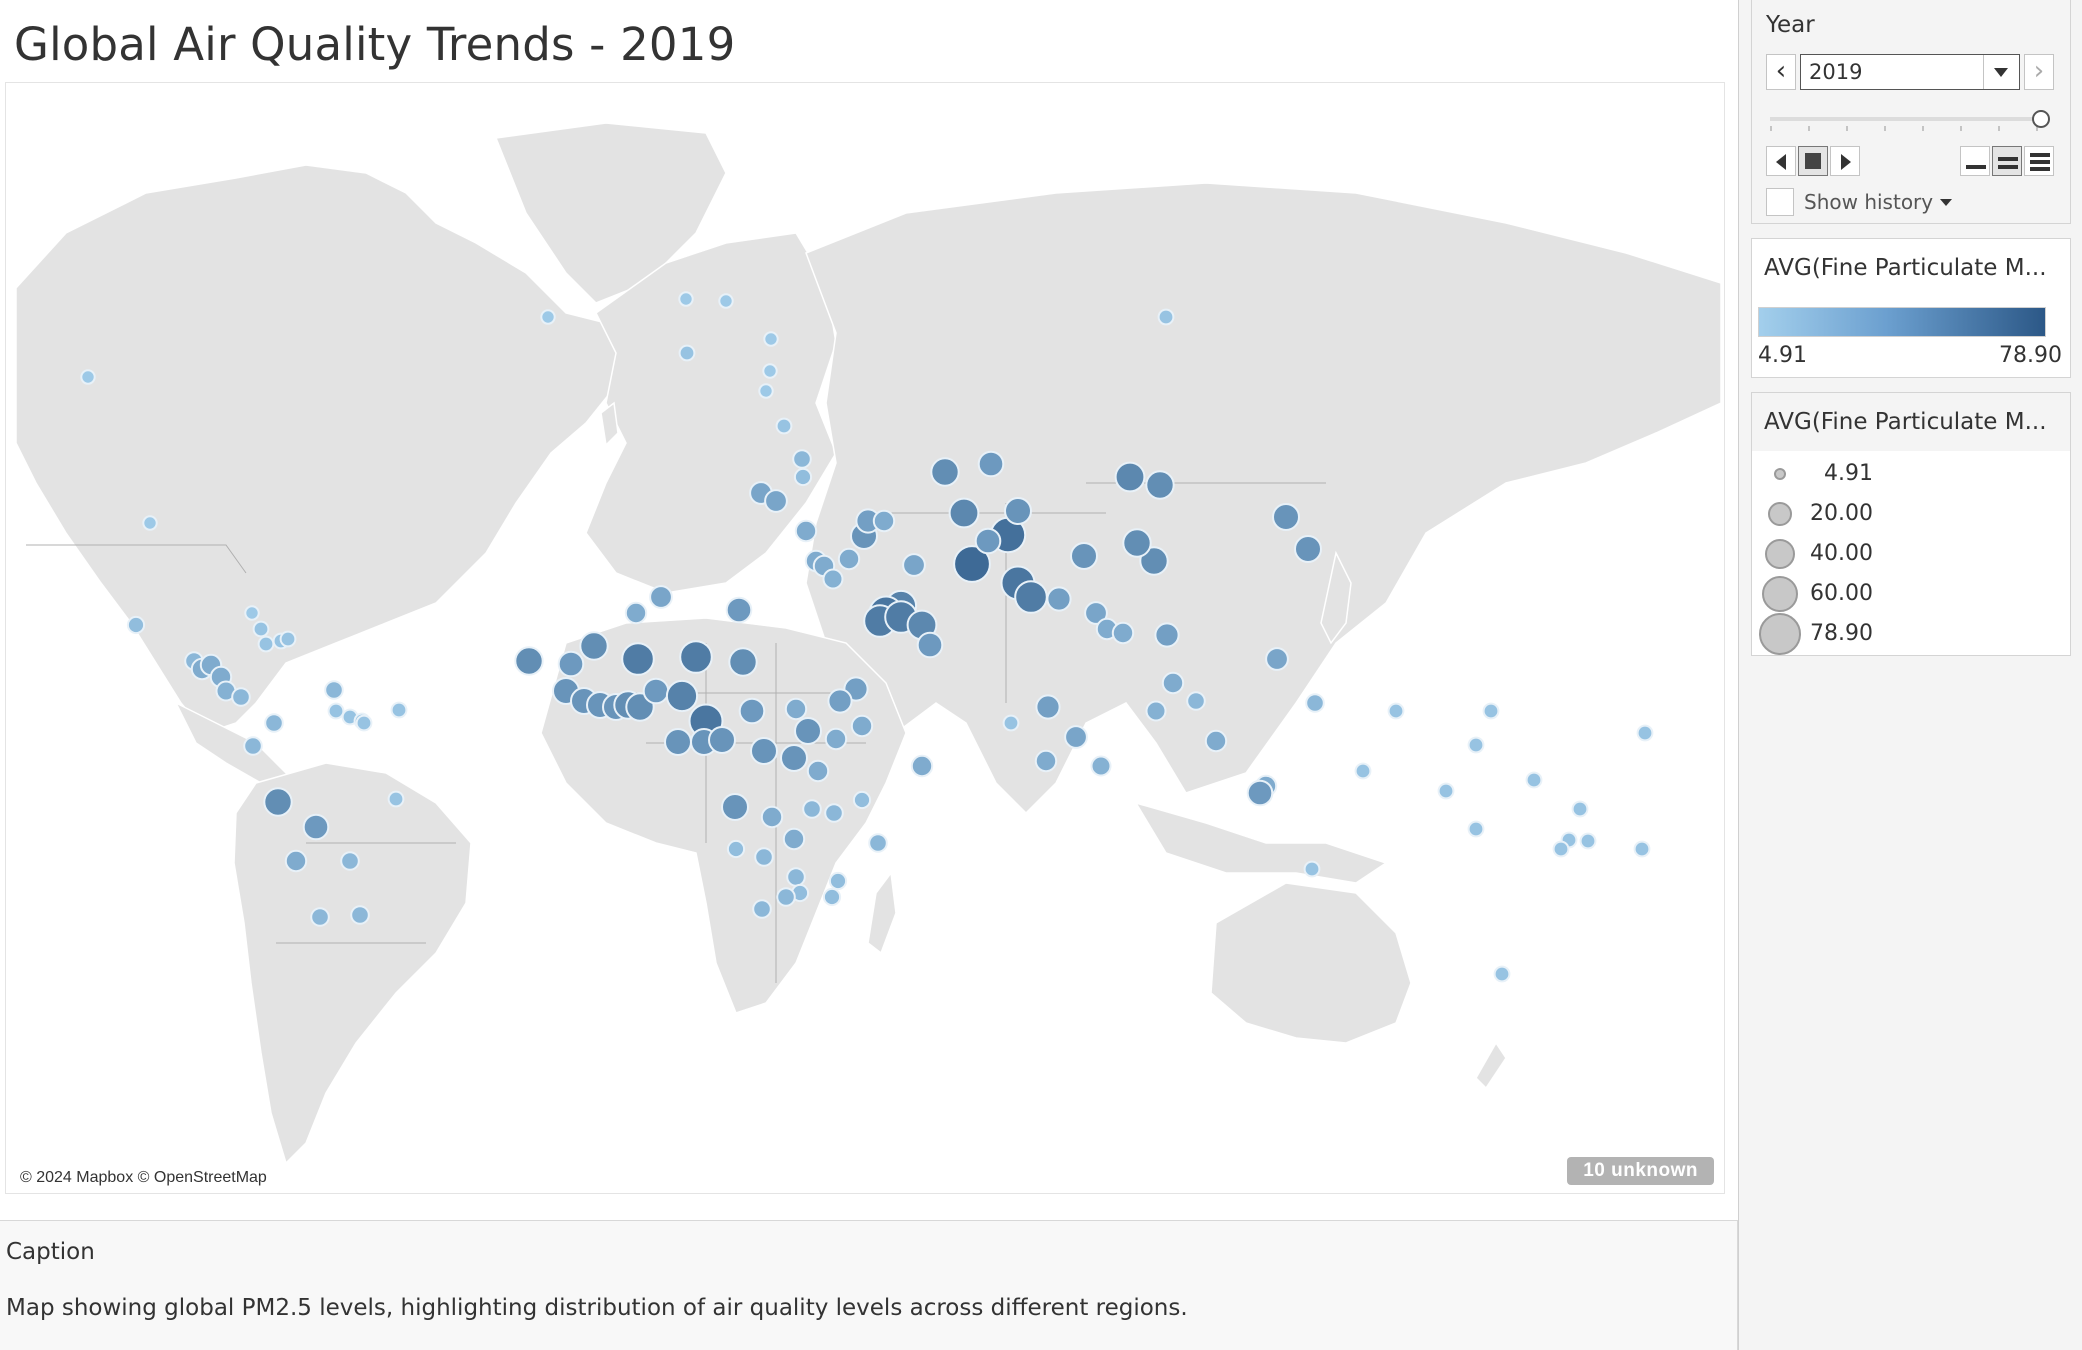 This screenshot has height=1350, width=2082. Describe the element at coordinates (1902, 634) in the screenshot. I see `size-legend-row: 78.90` at that location.